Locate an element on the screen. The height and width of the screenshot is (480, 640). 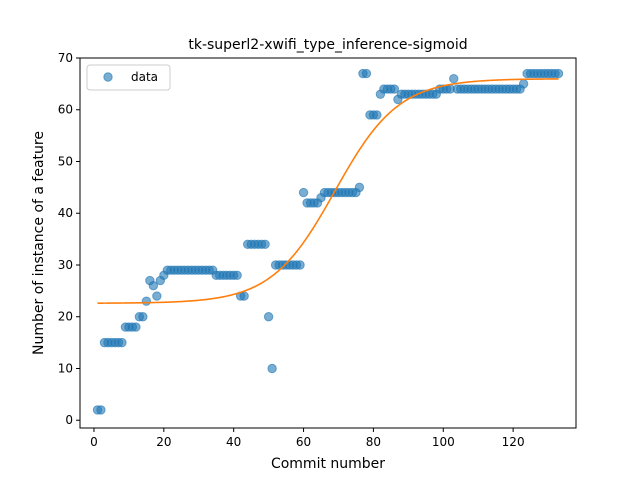
y-tick-label: 60 is located at coordinates (65, 110).